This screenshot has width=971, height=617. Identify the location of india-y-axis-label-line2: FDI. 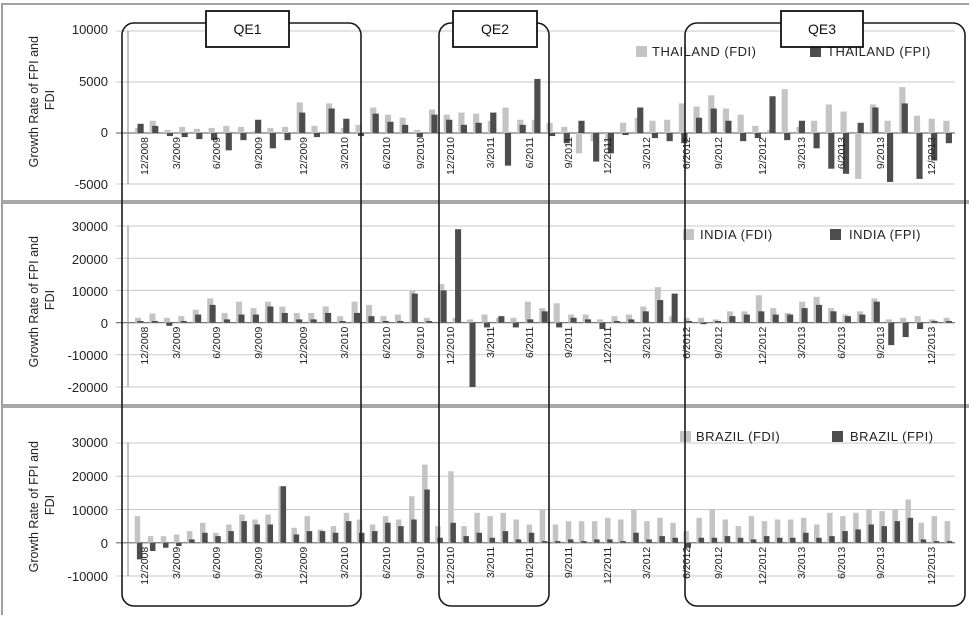
(50, 300).